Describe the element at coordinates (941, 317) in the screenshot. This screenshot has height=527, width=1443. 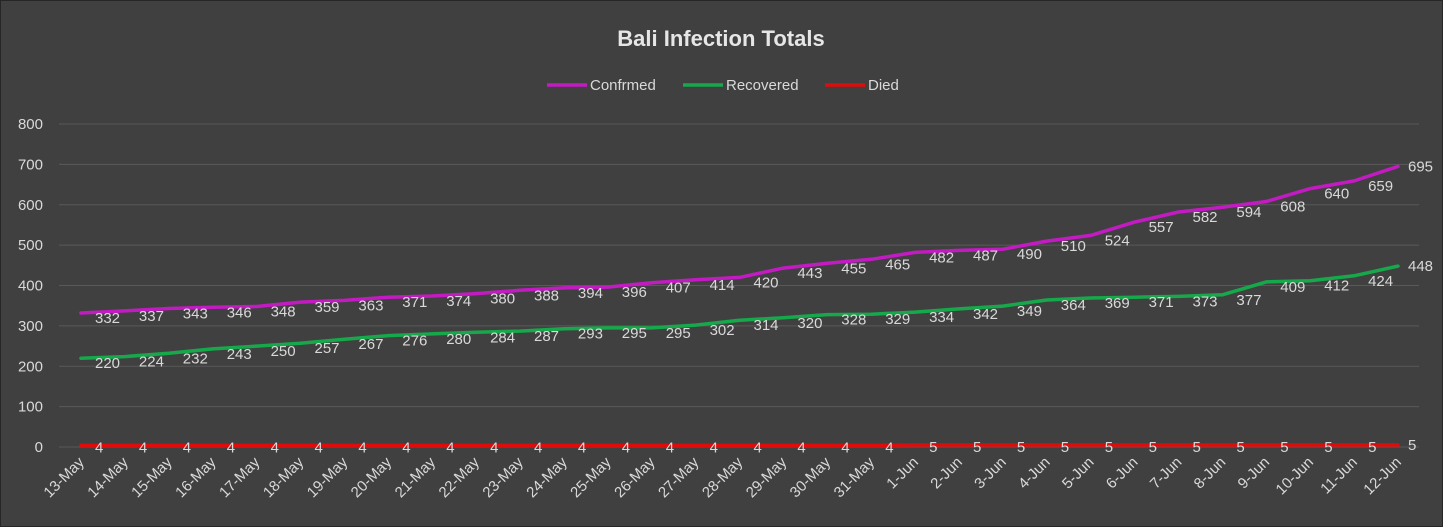
I see `data-label: 334` at that location.